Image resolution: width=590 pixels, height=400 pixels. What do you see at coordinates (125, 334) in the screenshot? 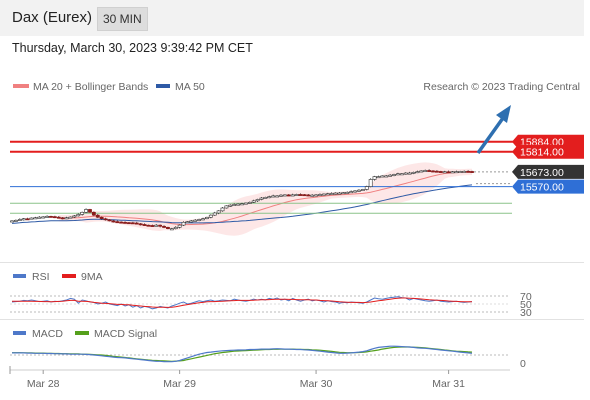
I see `legend-label-macd-signal: MACD Signal` at bounding box center [125, 334].